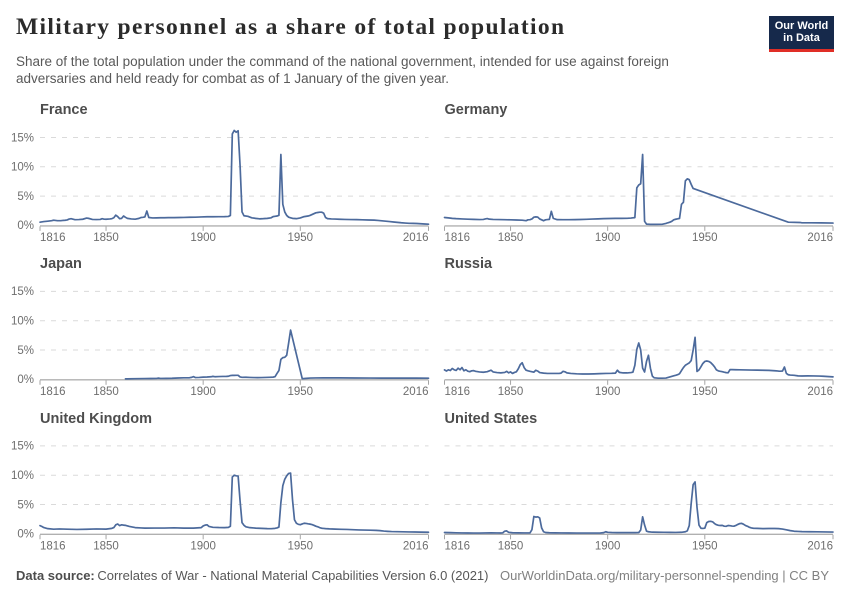  I want to click on owid-logo-line1: Our World, so click(801, 26).